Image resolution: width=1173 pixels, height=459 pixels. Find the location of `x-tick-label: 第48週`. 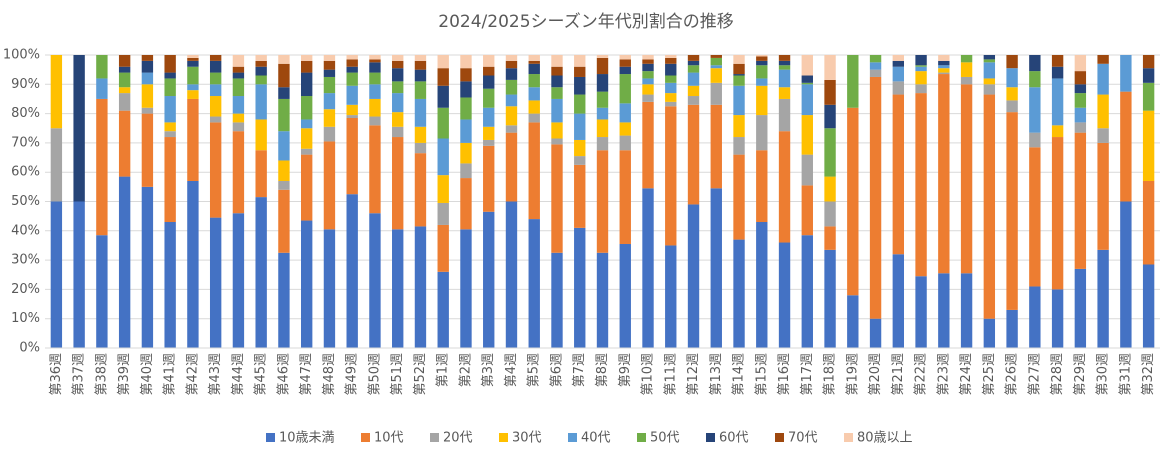

x-tick-label: 第48週 is located at coordinates (329, 374).